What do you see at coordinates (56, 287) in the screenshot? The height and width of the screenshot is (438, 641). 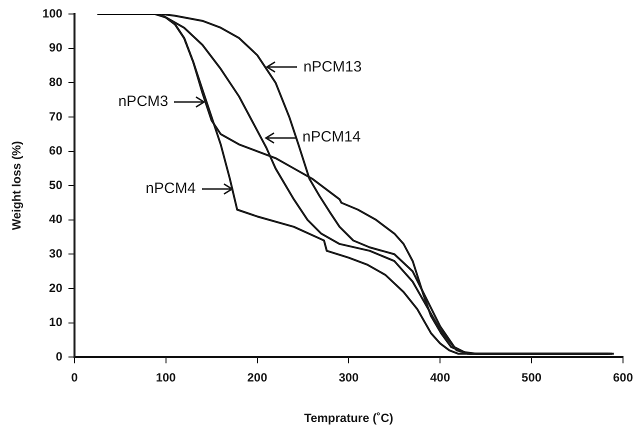 I see `y-tick-label: 20` at bounding box center [56, 287].